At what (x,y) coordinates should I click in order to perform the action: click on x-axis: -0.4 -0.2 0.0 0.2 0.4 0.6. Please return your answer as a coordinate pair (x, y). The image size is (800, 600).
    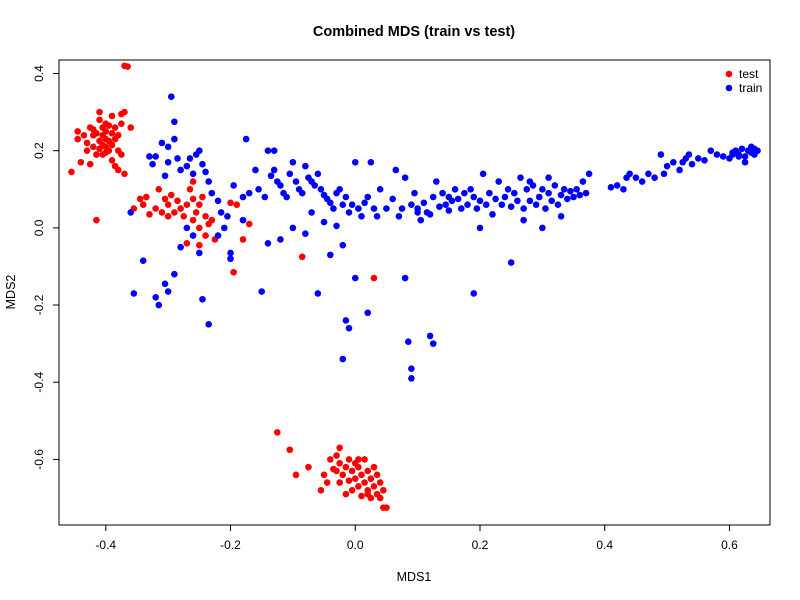
    Looking at the image, I should click on (416, 538).